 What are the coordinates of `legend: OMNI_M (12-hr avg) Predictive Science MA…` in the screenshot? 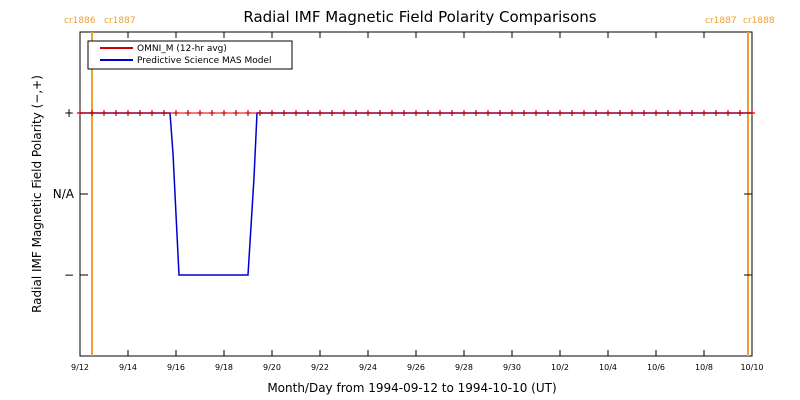 It's located at (190, 55).